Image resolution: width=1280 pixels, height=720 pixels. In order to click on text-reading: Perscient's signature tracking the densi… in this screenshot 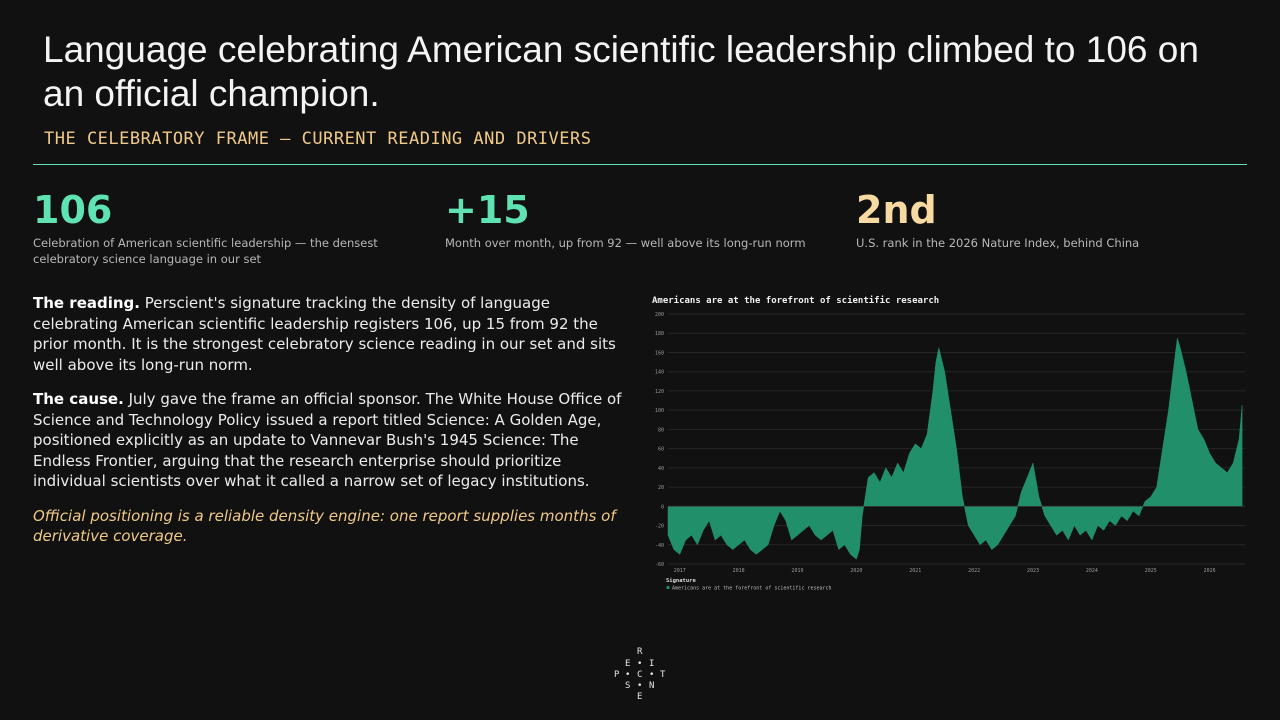, I will do `click(324, 334)`.